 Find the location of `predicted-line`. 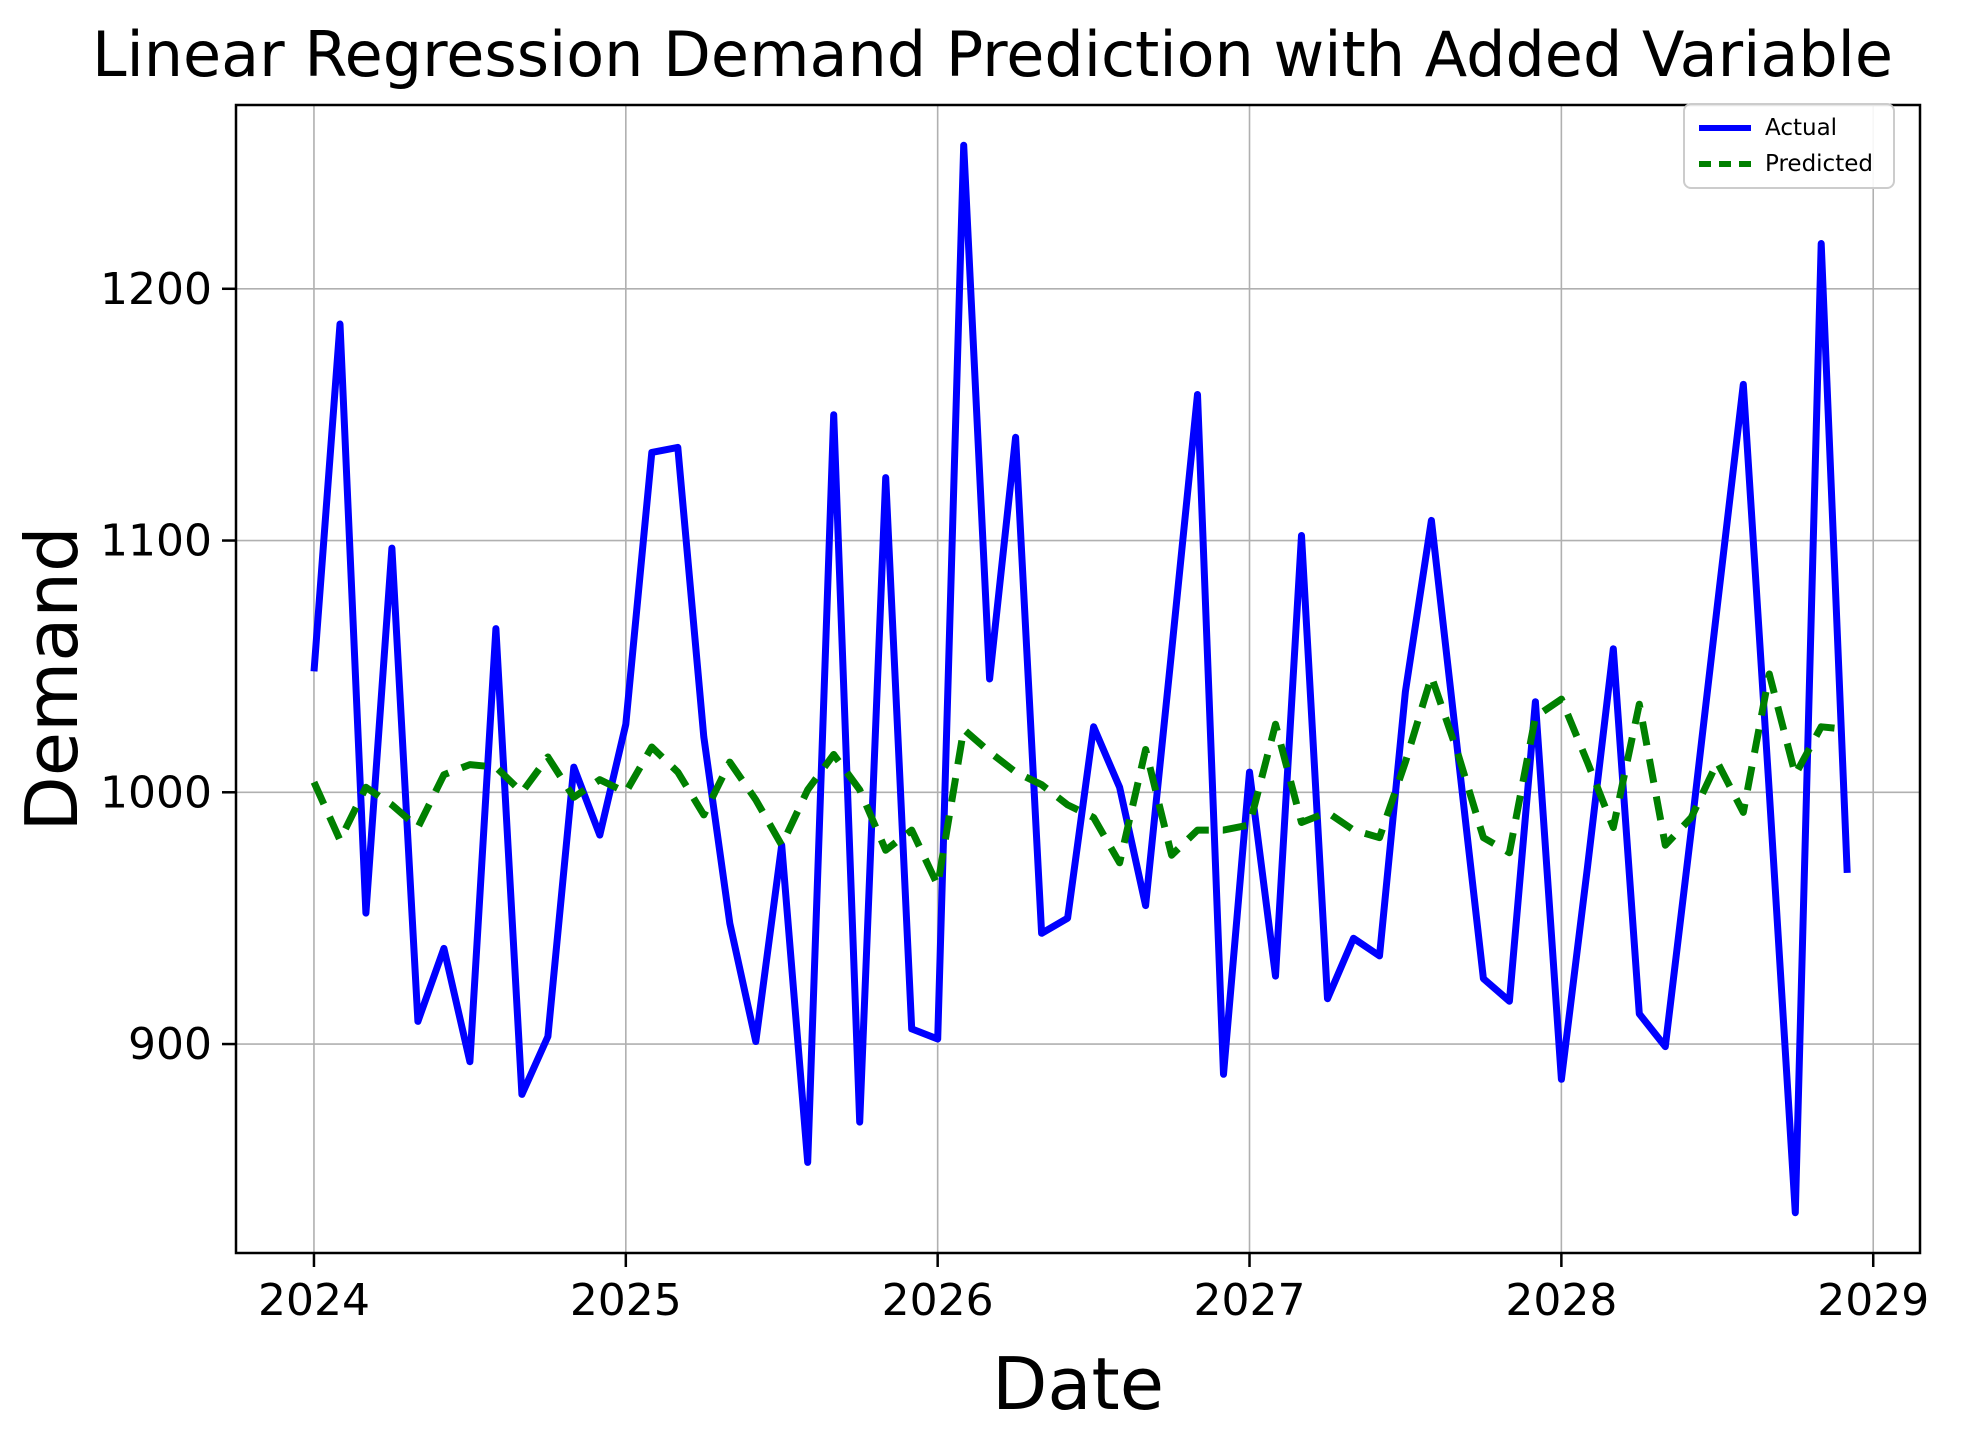

predicted-line is located at coordinates (1079, 779).